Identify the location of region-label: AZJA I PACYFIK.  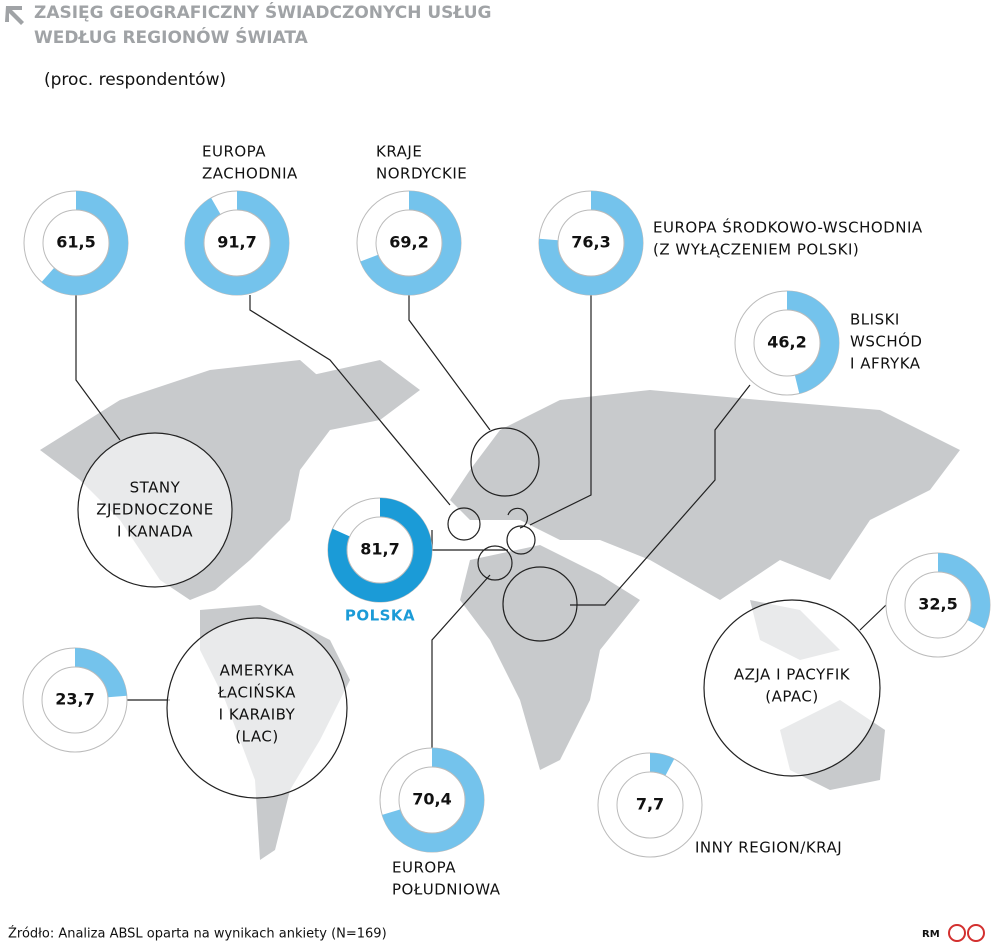
(792, 675).